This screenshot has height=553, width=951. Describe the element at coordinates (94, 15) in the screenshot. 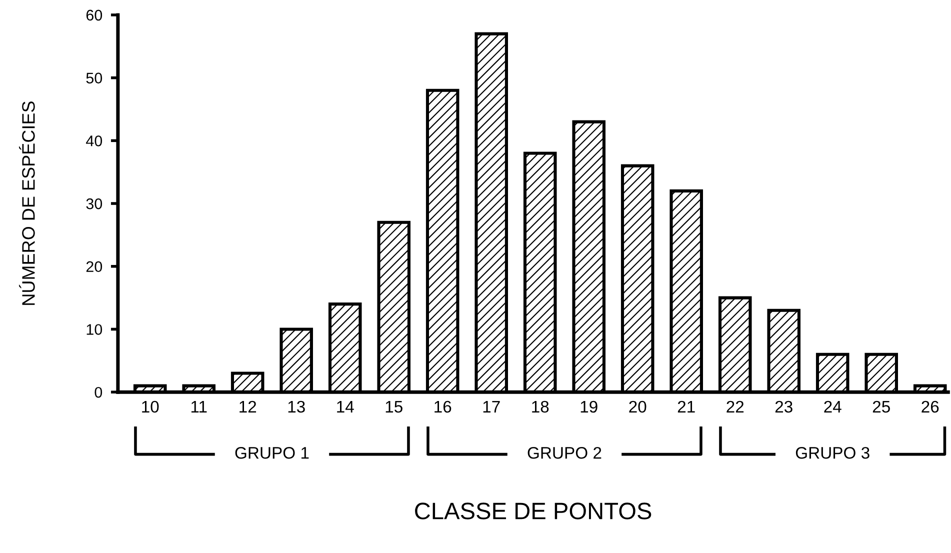

I see `y-tick-label: 60` at that location.